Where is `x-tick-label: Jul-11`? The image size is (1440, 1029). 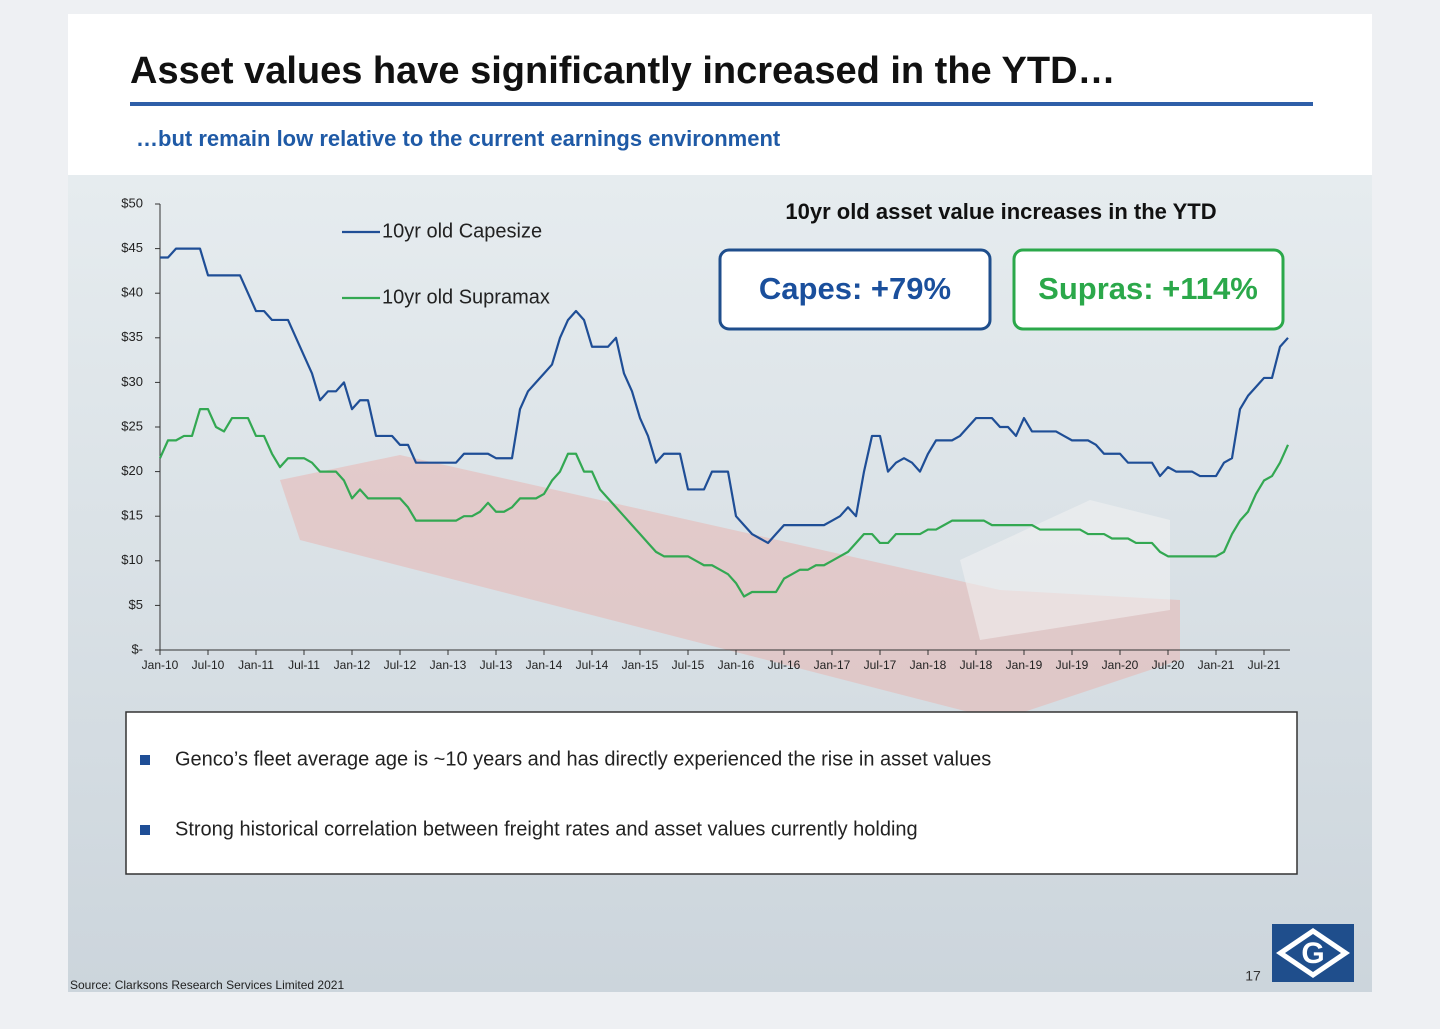
x-tick-label: Jul-11 is located at coordinates (304, 665).